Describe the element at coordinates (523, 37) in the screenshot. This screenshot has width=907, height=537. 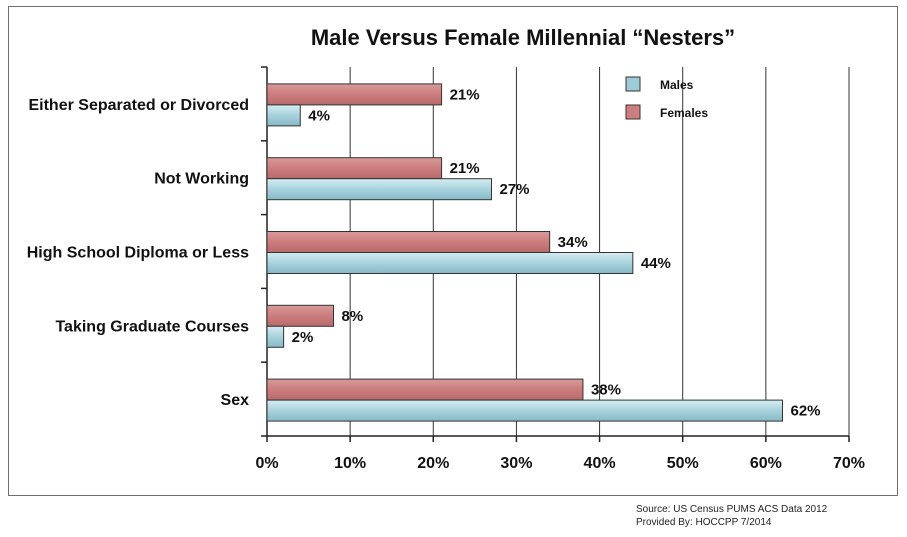
I see `chart-title: Male Versus Female Millennial “Nesters”` at that location.